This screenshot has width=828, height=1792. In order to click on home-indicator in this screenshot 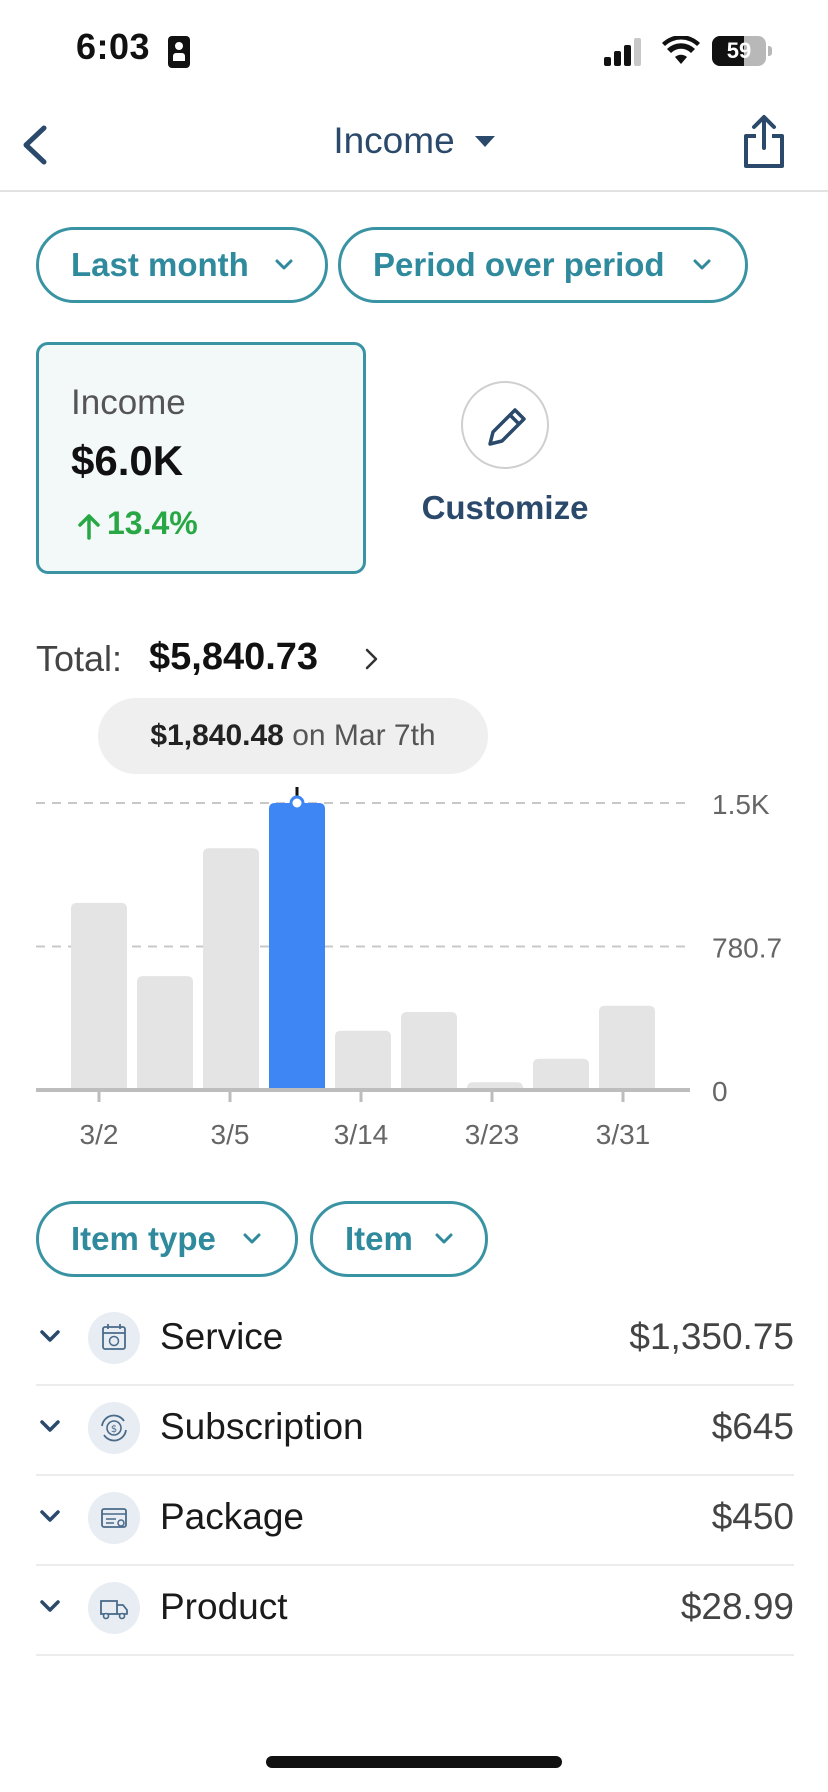, I will do `click(414, 1762)`.